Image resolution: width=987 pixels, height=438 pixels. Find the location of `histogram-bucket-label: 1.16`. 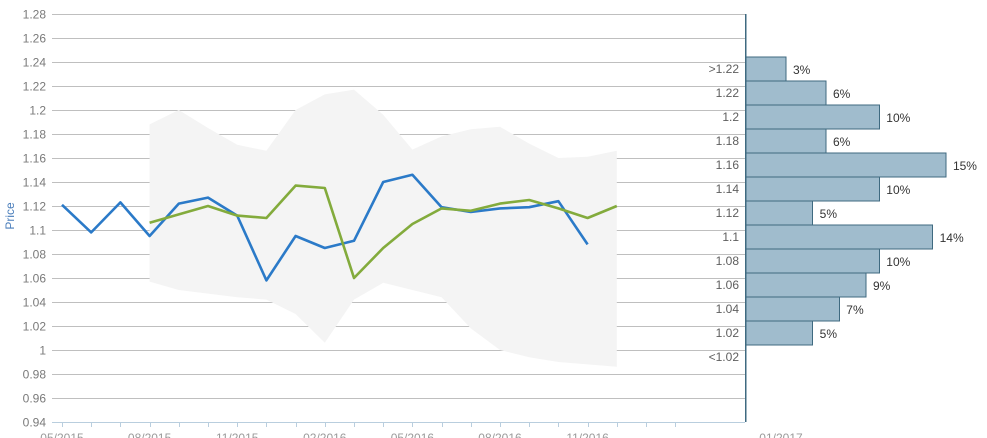

histogram-bucket-label: 1.16 is located at coordinates (728, 165).